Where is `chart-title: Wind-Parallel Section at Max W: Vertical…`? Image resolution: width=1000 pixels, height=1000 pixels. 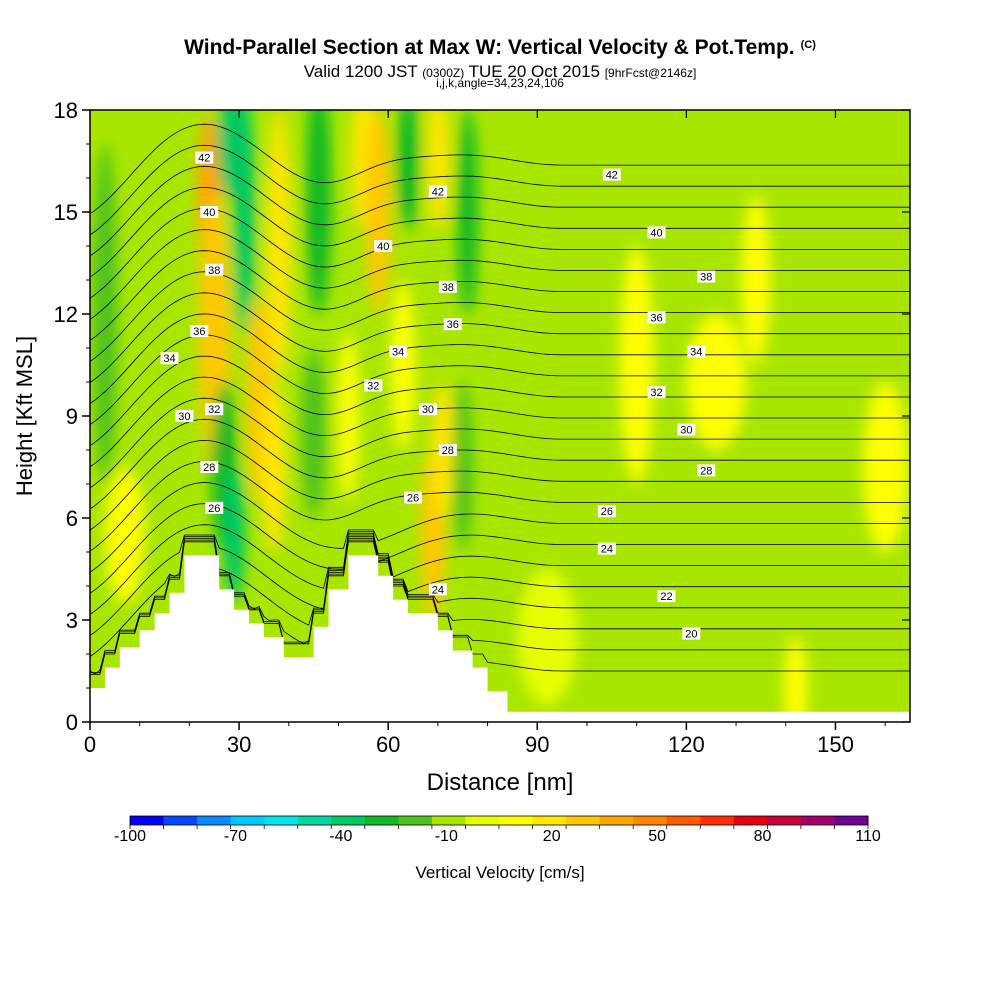 chart-title: Wind-Parallel Section at Max W: Vertical… is located at coordinates (500, 48).